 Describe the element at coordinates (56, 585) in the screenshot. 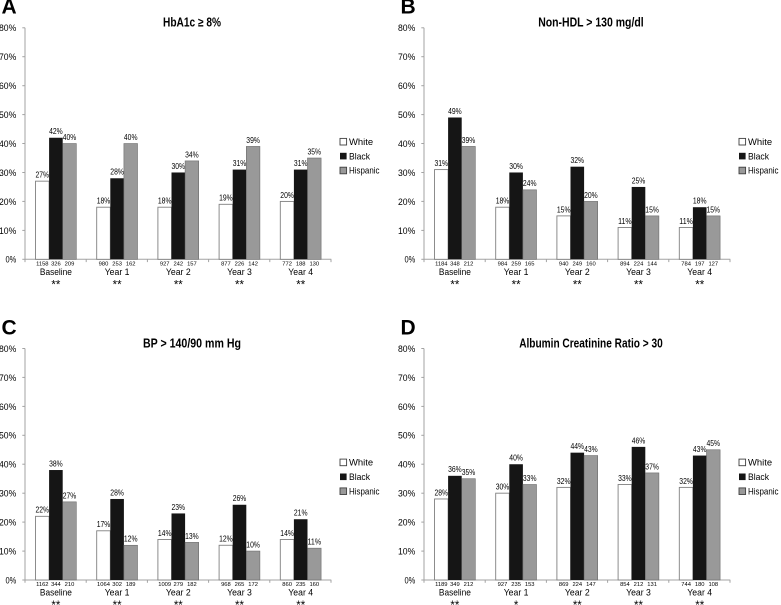

I see `svg-text: 344` at that location.